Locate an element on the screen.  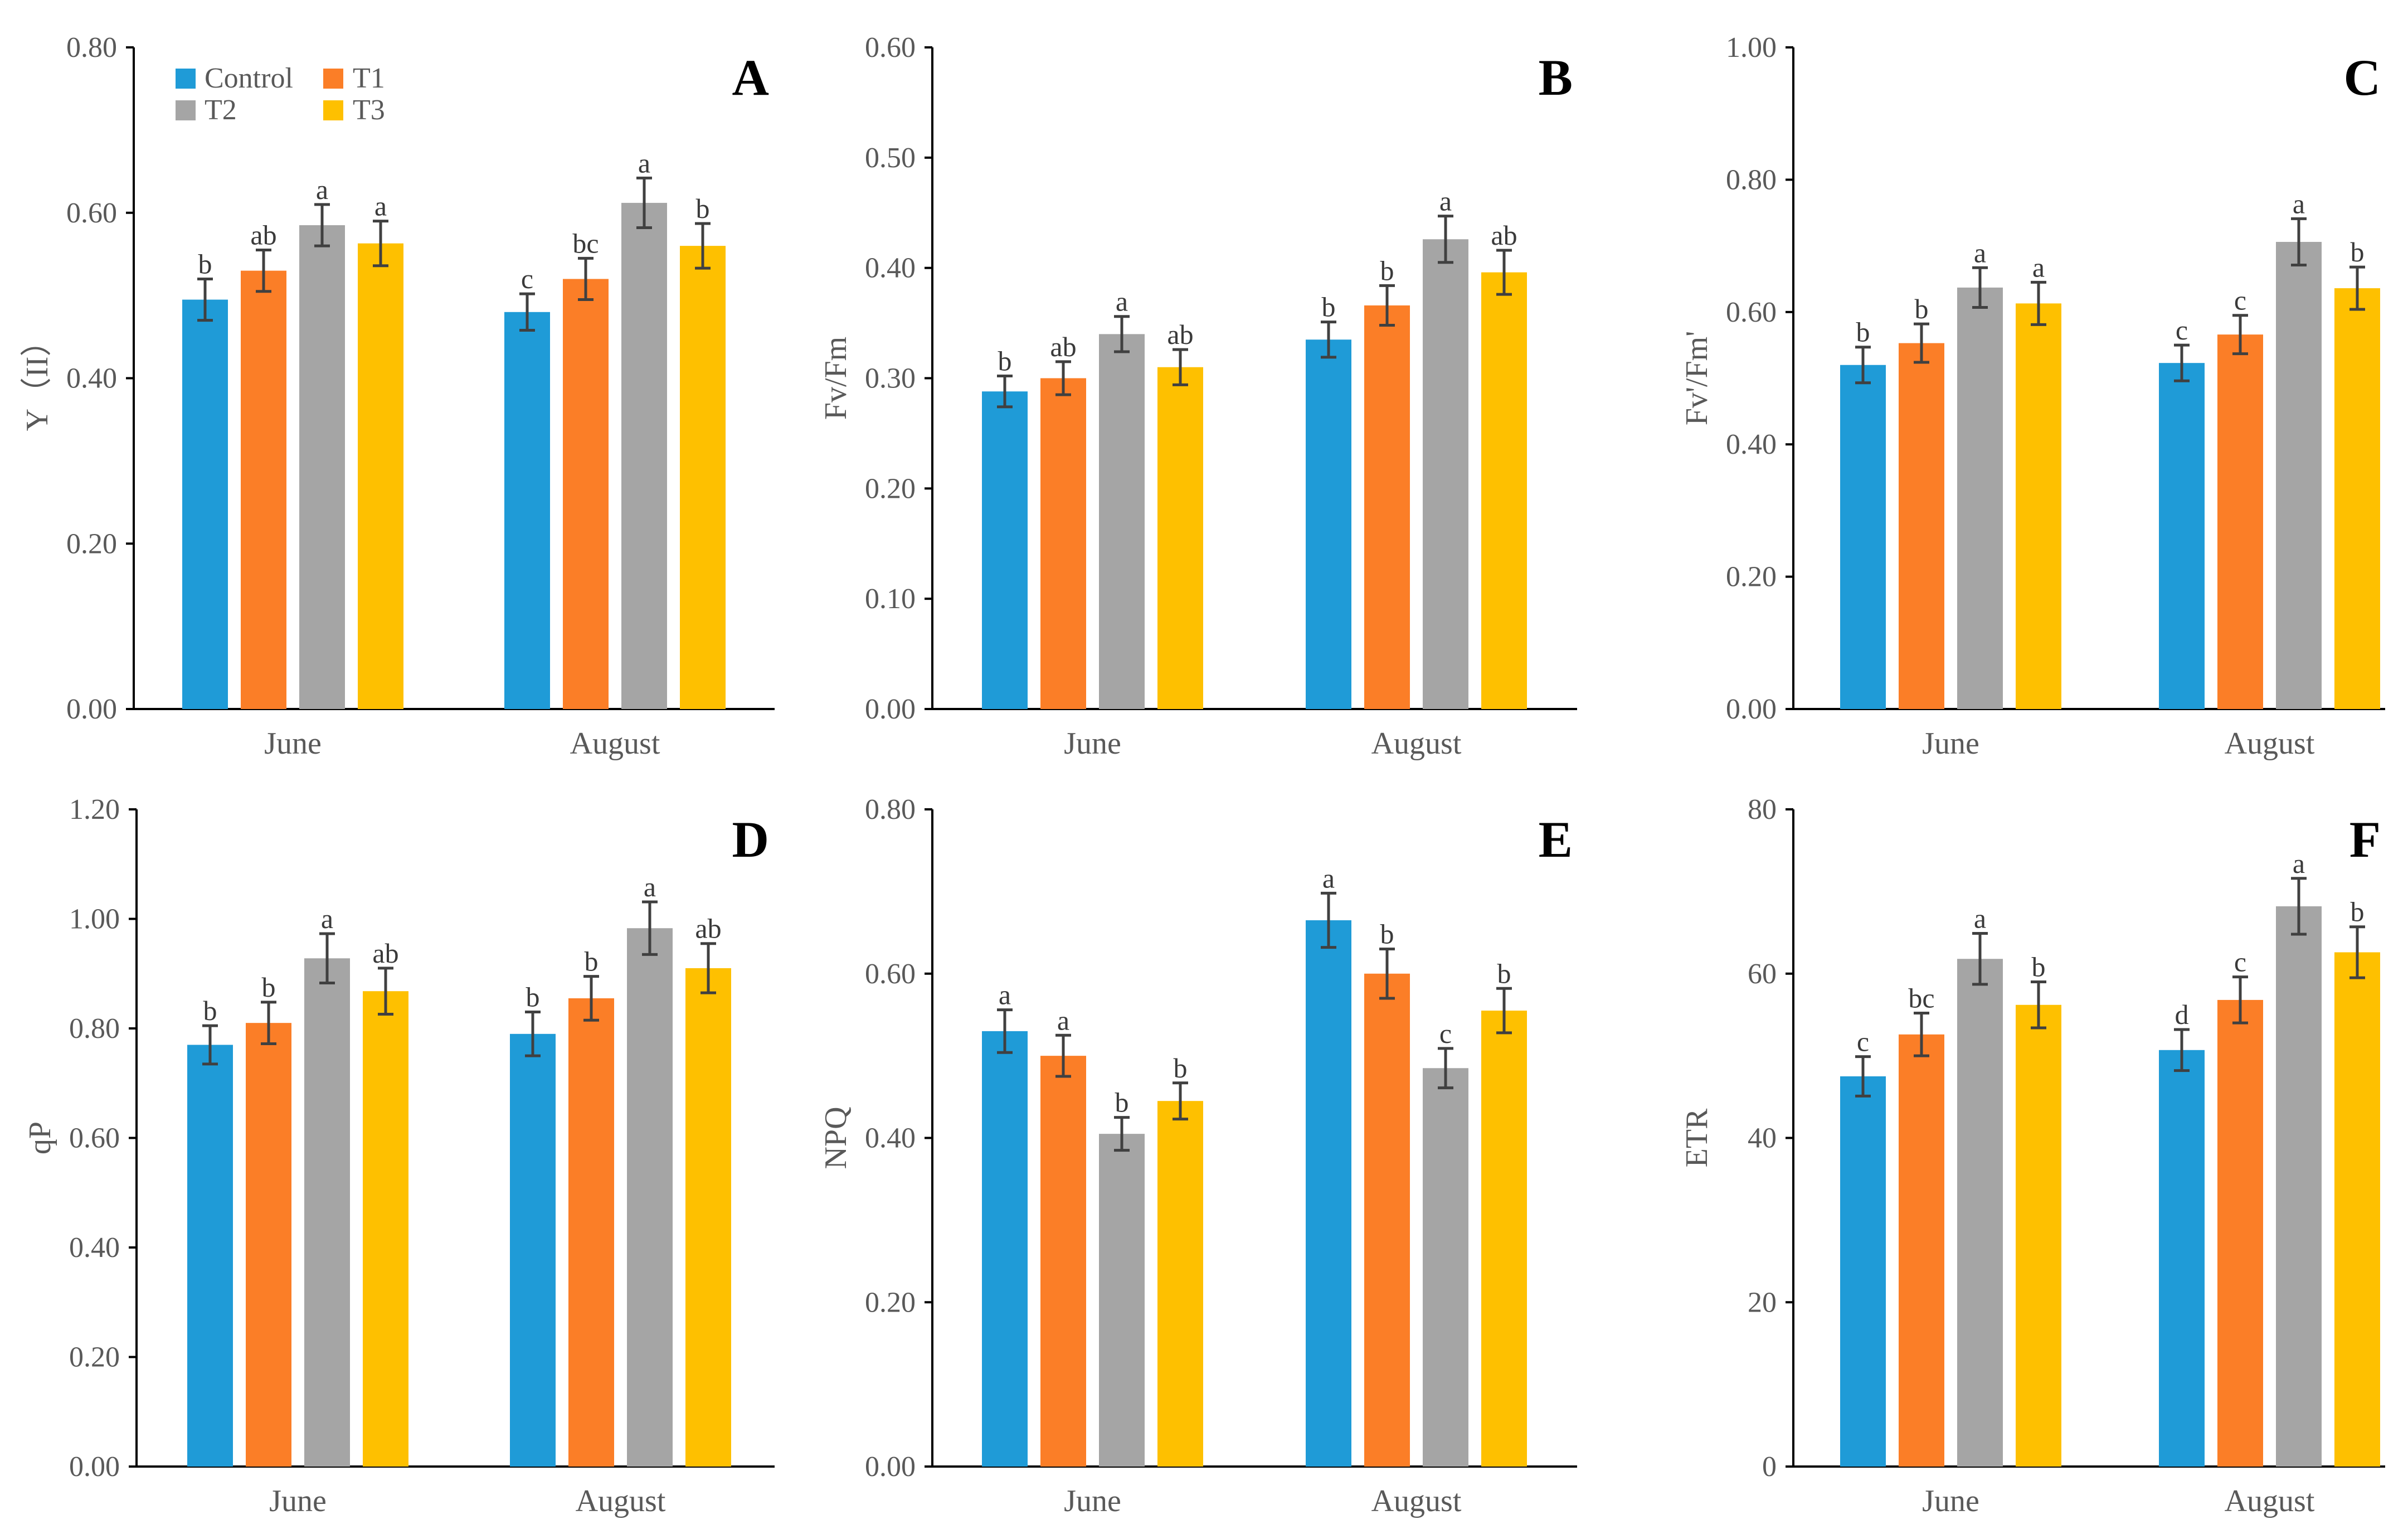
y-tick-label: 0 is located at coordinates (1770, 1467).